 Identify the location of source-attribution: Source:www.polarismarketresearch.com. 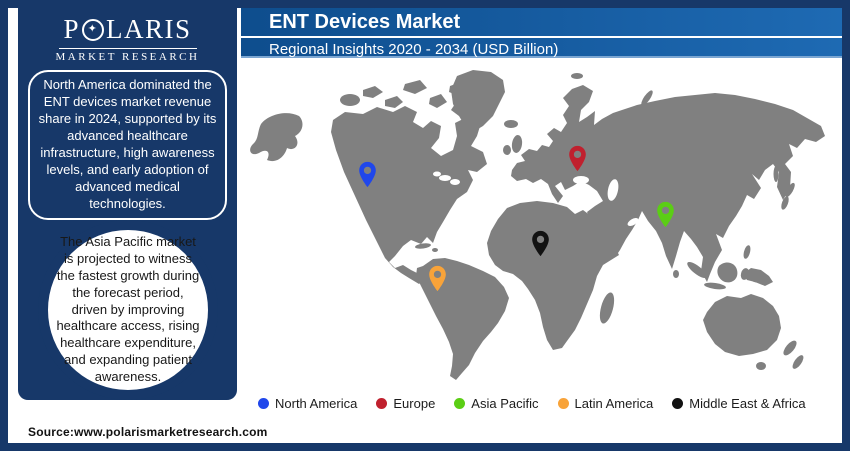
(148, 432).